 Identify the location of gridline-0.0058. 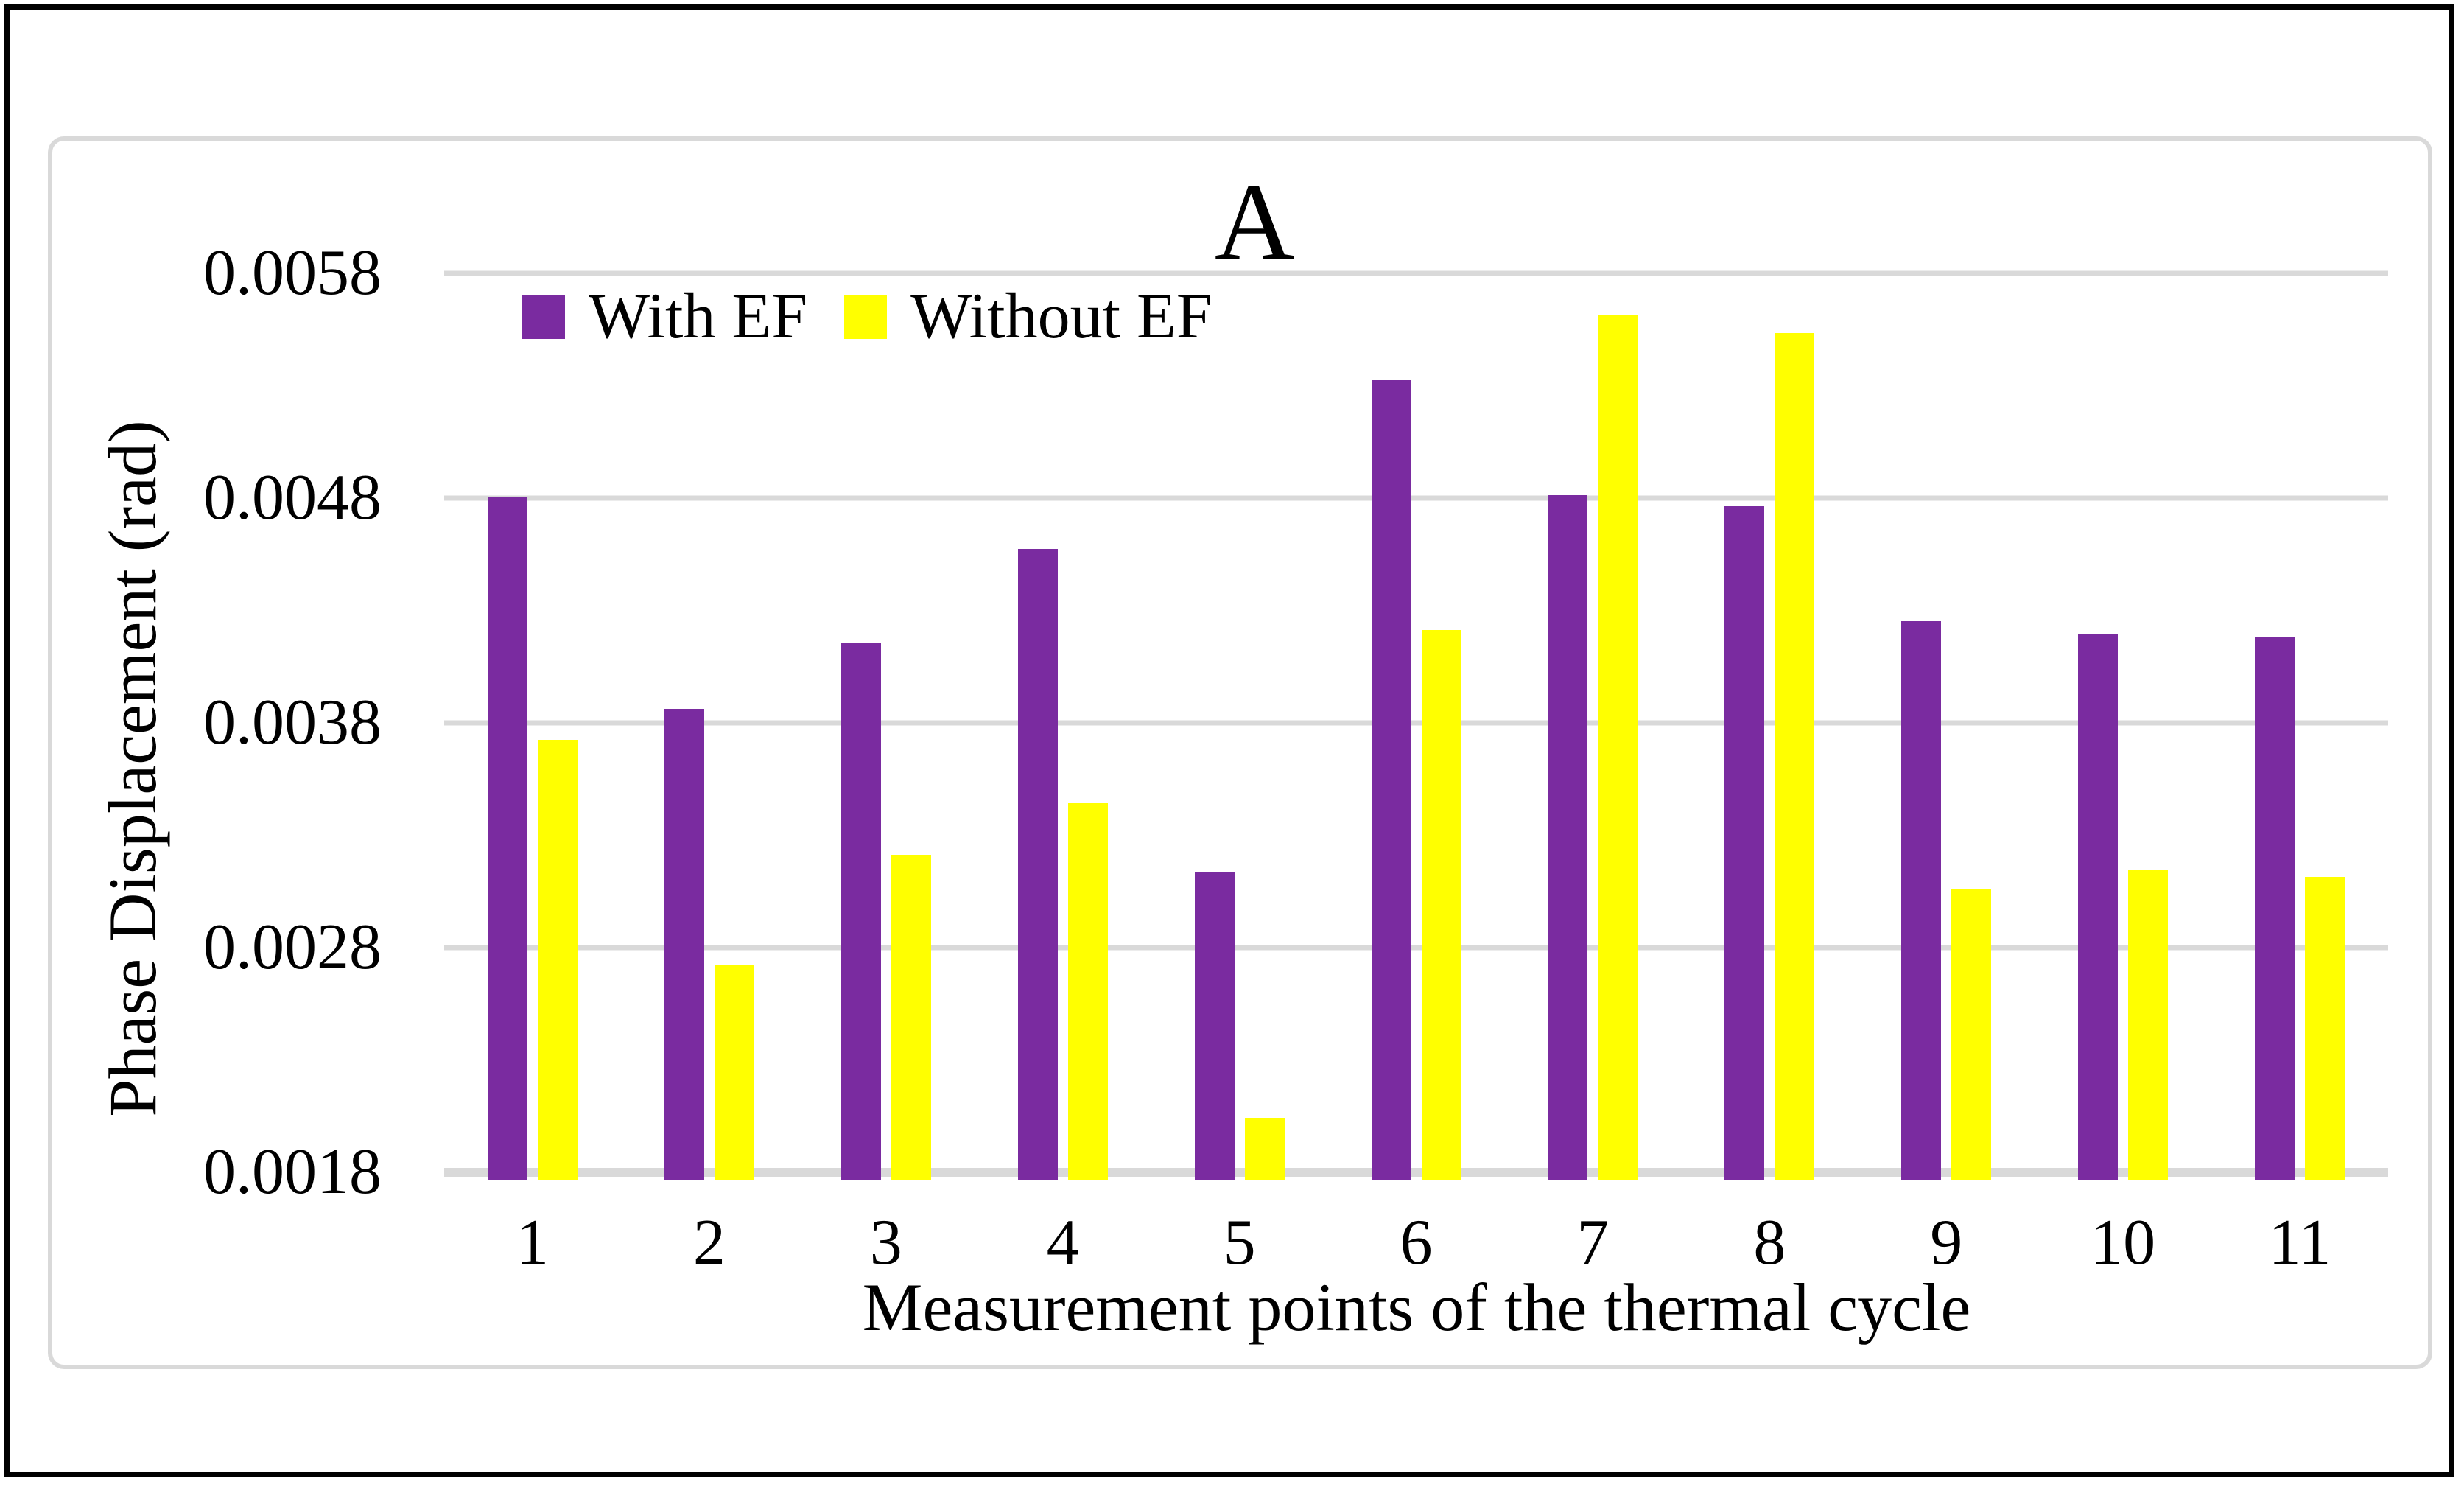
(1416, 273).